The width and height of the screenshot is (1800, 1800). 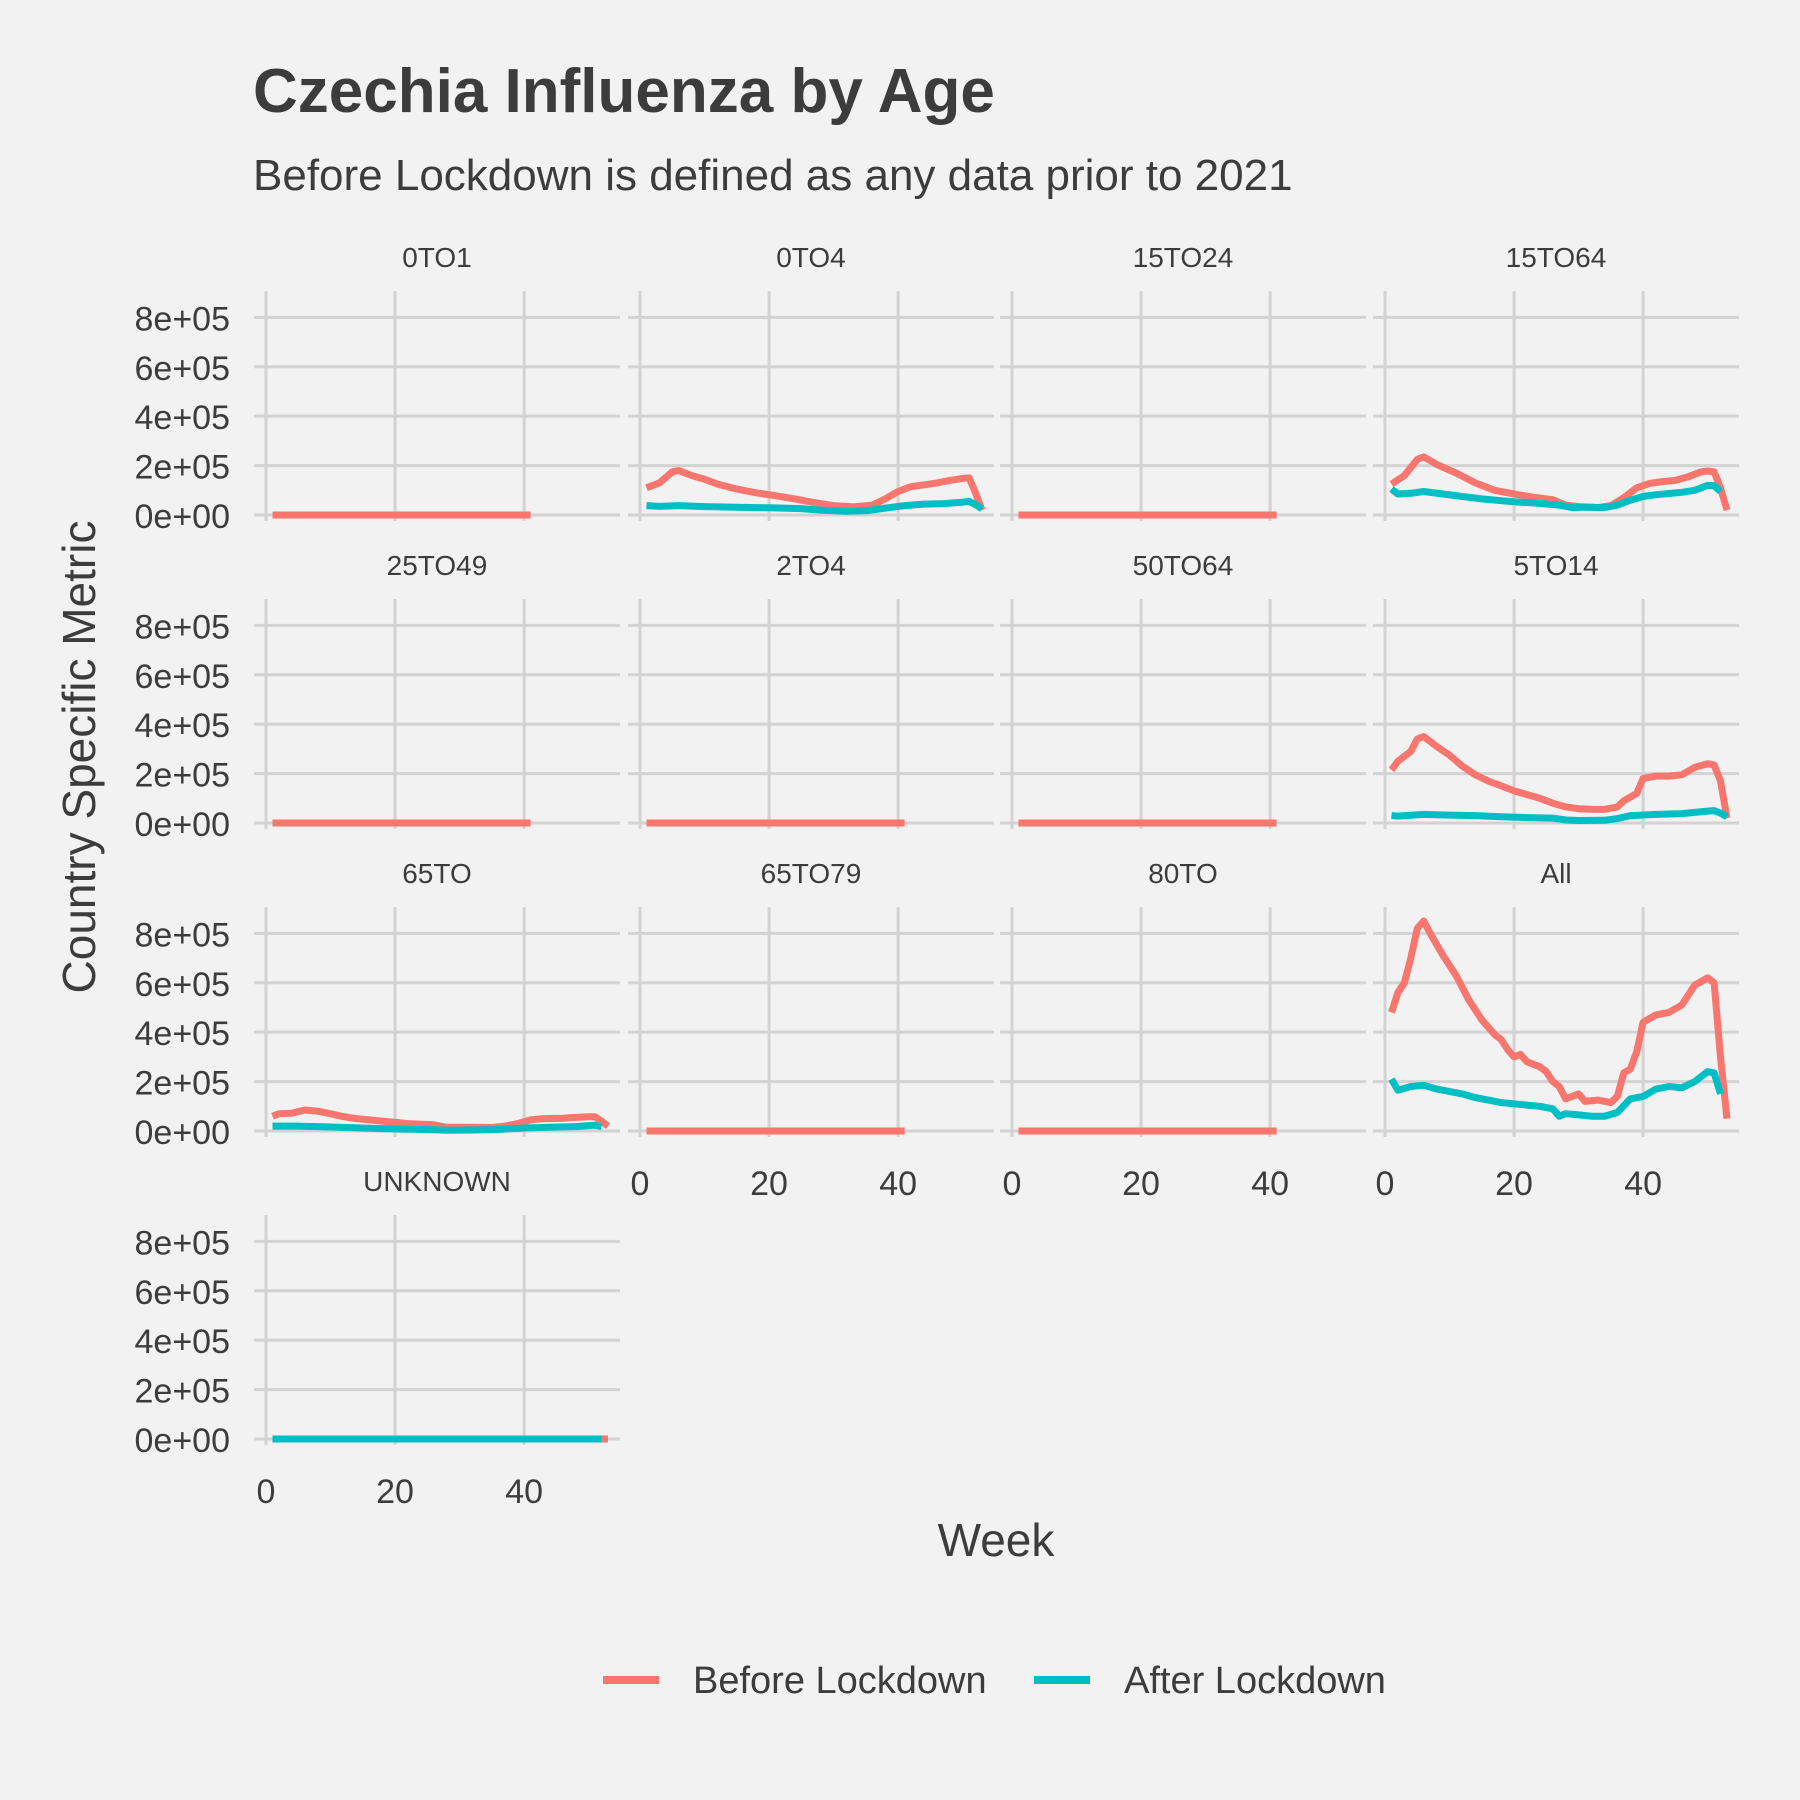 What do you see at coordinates (1183, 1030) in the screenshot?
I see `facet-panel: 80TO 0 20 40` at bounding box center [1183, 1030].